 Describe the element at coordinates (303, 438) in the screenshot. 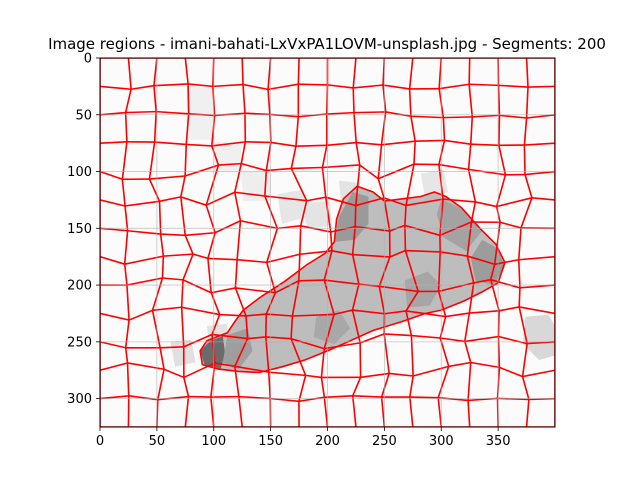

I see `x-axis-ticks: 0 50 100 150 200 250 300 350` at that location.